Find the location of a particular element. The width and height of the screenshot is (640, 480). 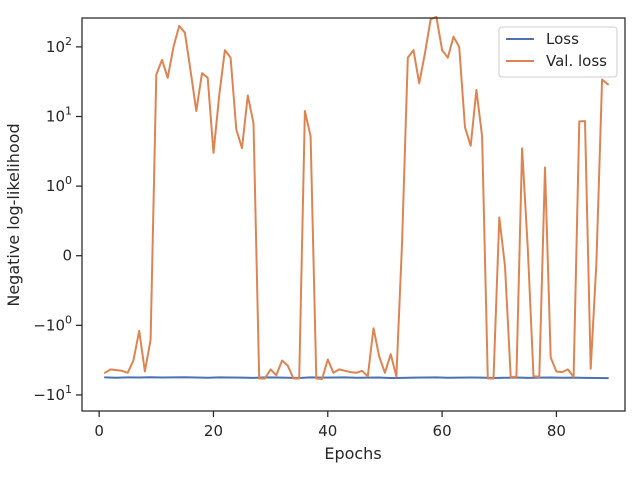

x-axis-label: Epochs is located at coordinates (352, 453).